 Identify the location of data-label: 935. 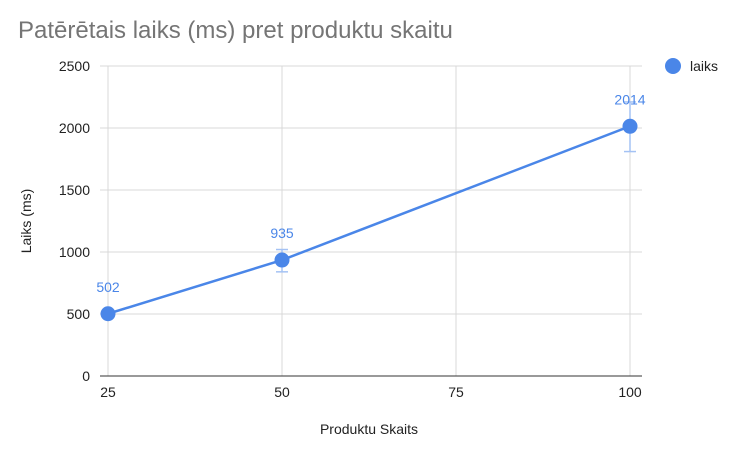
(282, 233).